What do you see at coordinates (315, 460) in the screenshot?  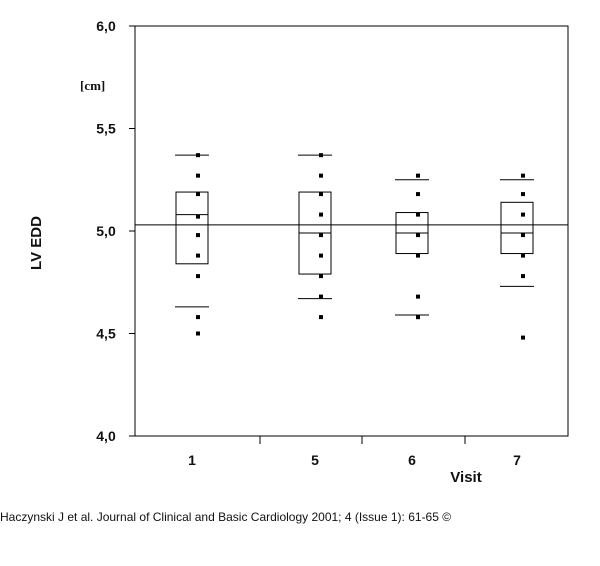 I see `x-tick-label: 5` at bounding box center [315, 460].